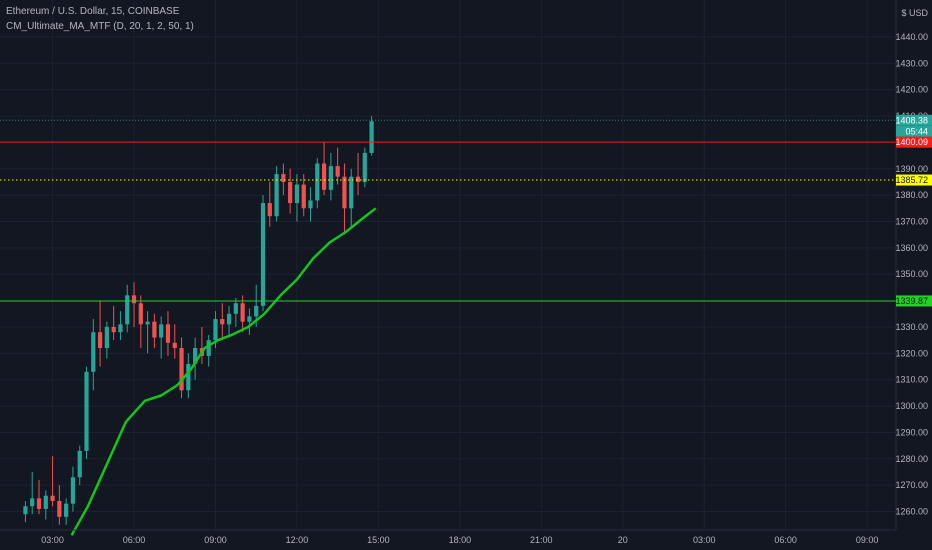  I want to click on time-tick-label: 15:00, so click(378, 540).